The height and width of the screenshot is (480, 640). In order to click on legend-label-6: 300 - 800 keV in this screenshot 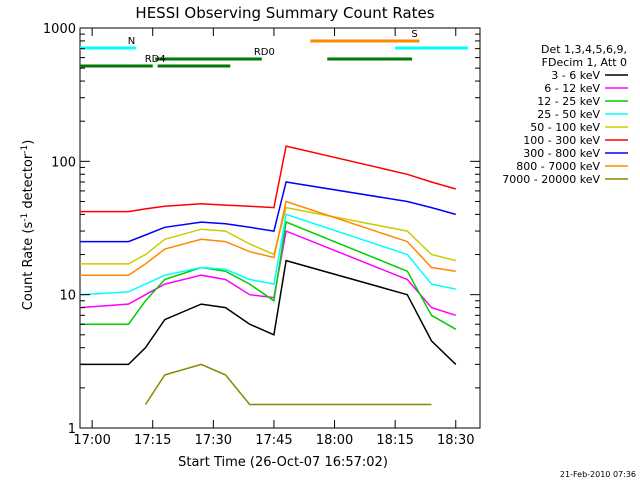, I will do `click(561, 153)`.